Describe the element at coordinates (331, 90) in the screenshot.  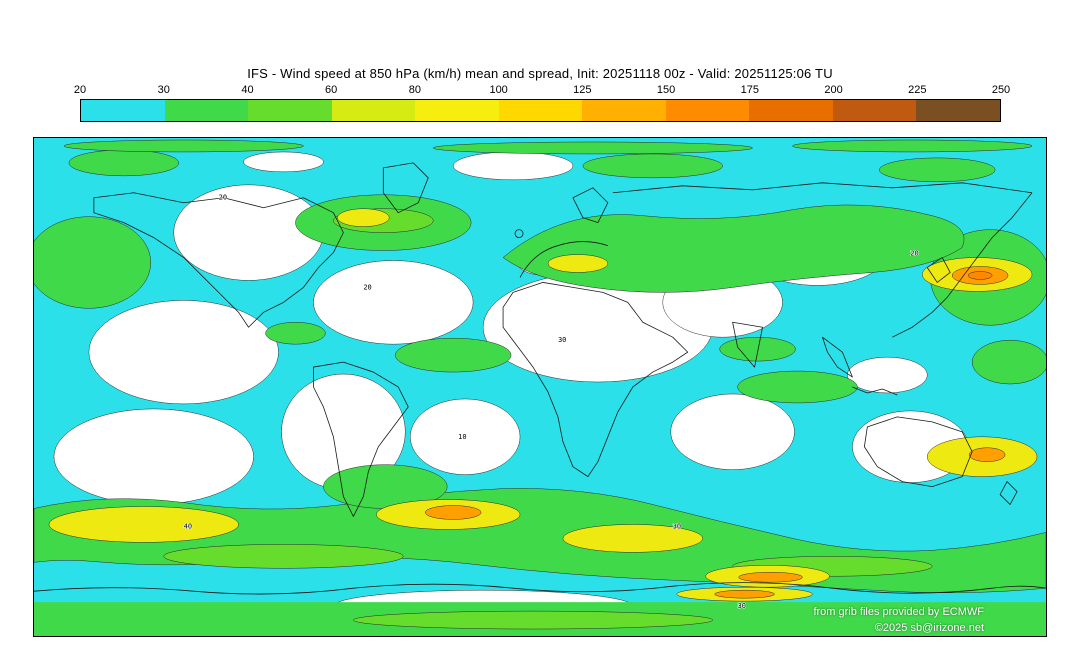
I see `colorbar-tick: 60` at that location.